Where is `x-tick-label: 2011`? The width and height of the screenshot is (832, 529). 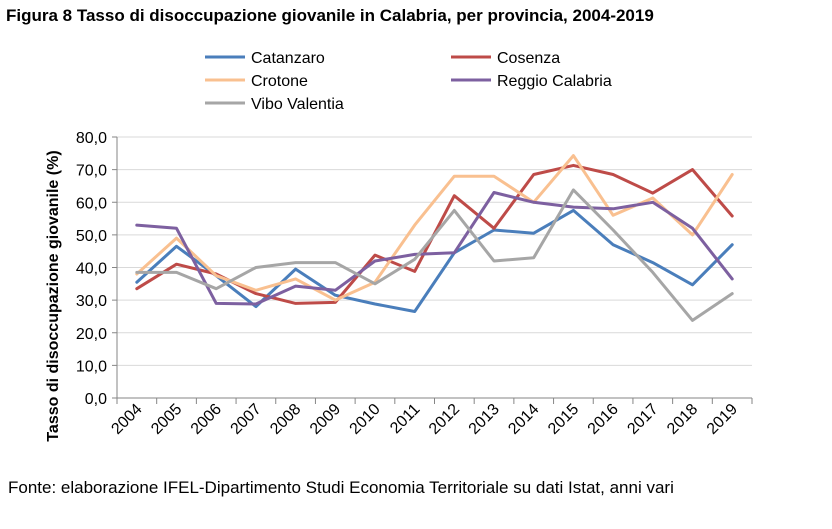
x-tick-label: 2011 is located at coordinates (405, 419).